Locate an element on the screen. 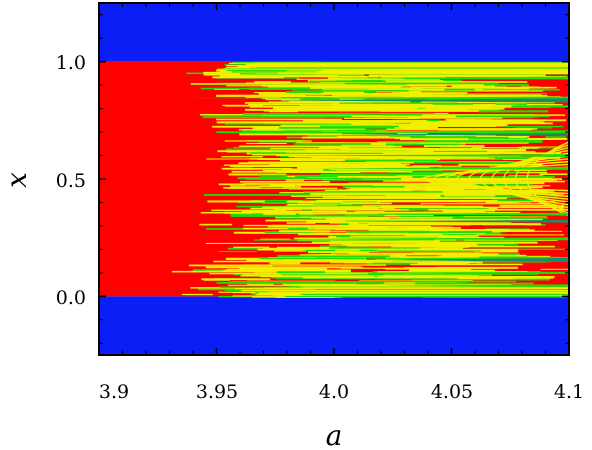  y-tick-label: 0.5 is located at coordinates (71, 181).